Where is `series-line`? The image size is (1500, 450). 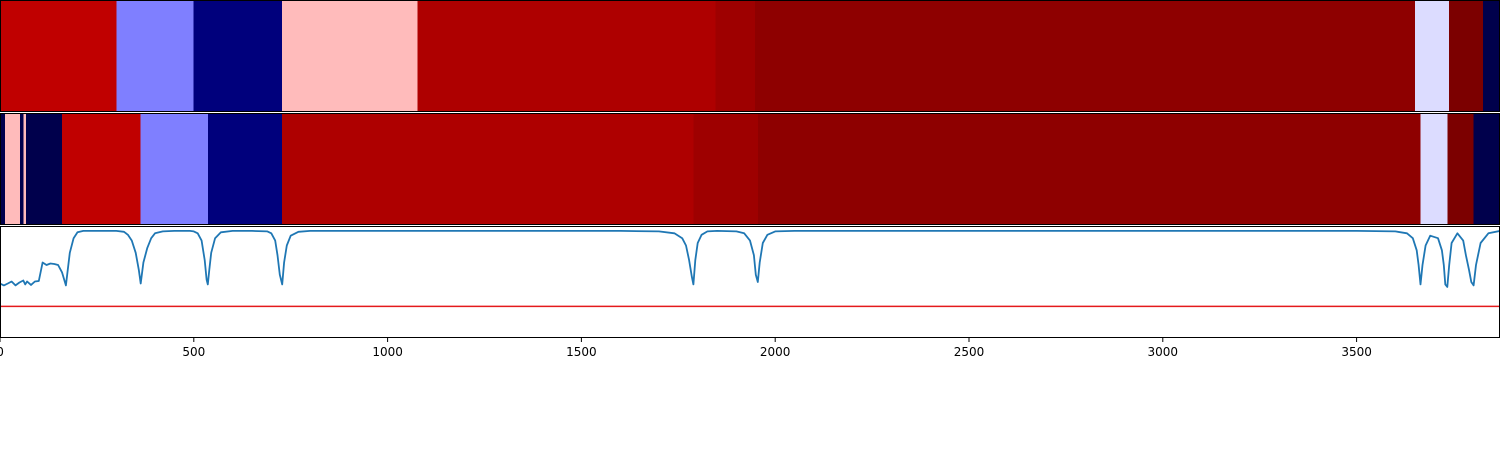 series-line is located at coordinates (750, 258).